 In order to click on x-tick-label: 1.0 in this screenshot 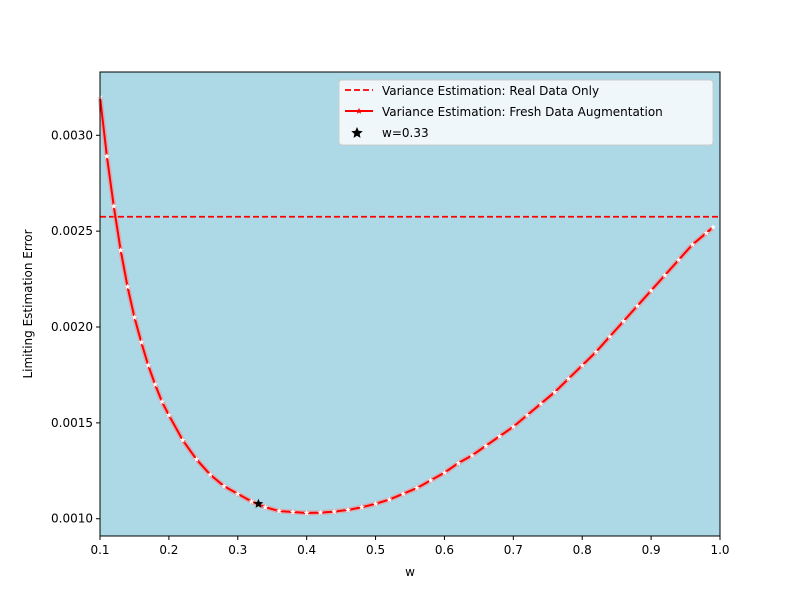, I will do `click(719, 550)`.